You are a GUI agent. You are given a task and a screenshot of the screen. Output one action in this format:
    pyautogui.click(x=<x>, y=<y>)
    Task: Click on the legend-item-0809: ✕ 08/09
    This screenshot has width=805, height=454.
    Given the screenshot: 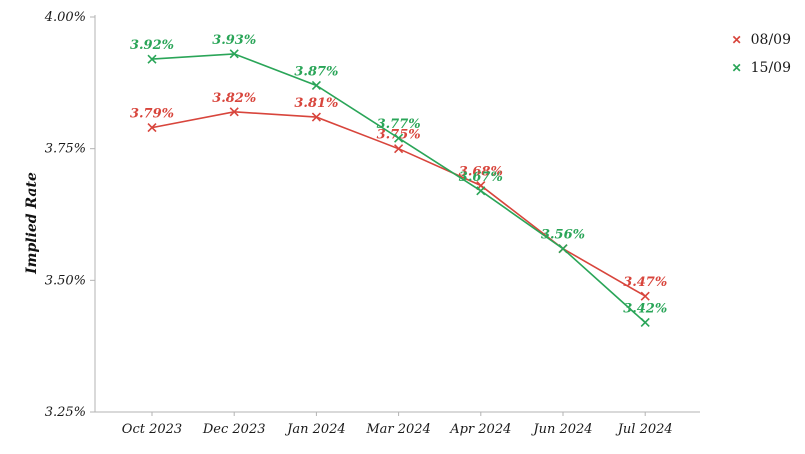 What is the action you would take?
    pyautogui.click(x=760, y=40)
    